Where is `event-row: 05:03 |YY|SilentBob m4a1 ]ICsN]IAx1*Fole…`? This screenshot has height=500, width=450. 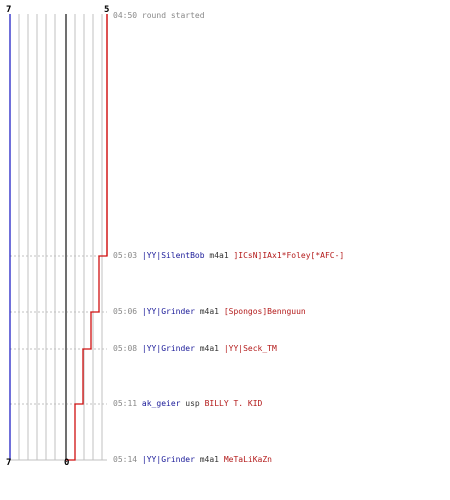 event-row: 05:03 |YY|SilentBob m4a1 ]ICsN]IAx1*Fole… is located at coordinates (228, 256).